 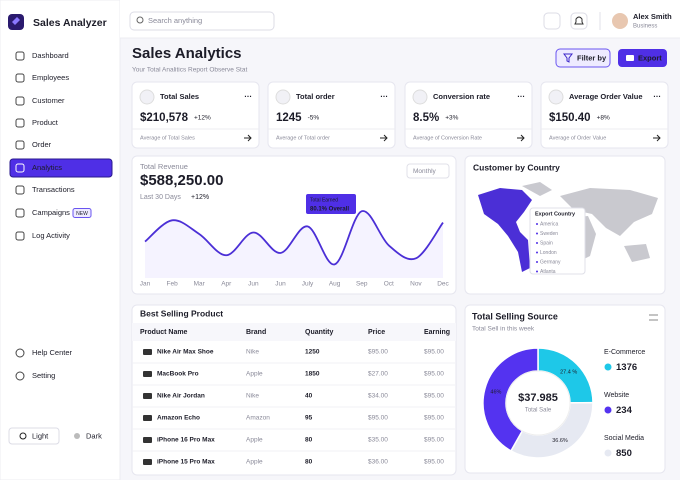 What do you see at coordinates (178, 418) in the screenshot?
I see `product-name: Amazon Echo` at bounding box center [178, 418].